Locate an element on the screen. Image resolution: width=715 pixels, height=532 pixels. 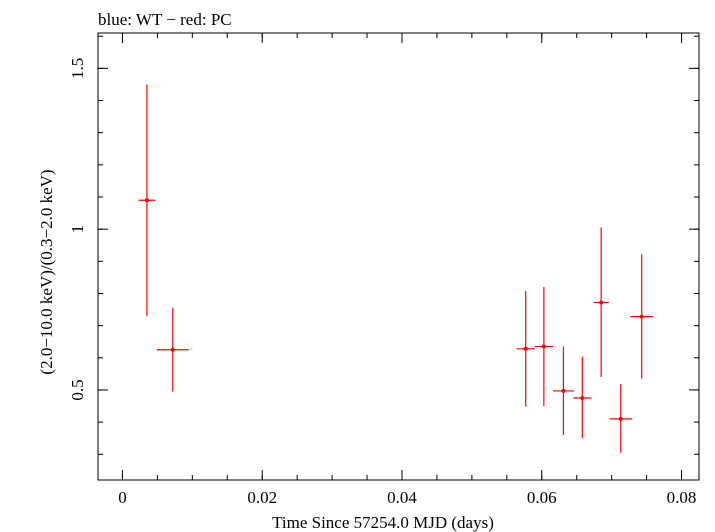
x-tick-labels: 0 0.02 0.04 0.06 0.08 is located at coordinates (407, 497).